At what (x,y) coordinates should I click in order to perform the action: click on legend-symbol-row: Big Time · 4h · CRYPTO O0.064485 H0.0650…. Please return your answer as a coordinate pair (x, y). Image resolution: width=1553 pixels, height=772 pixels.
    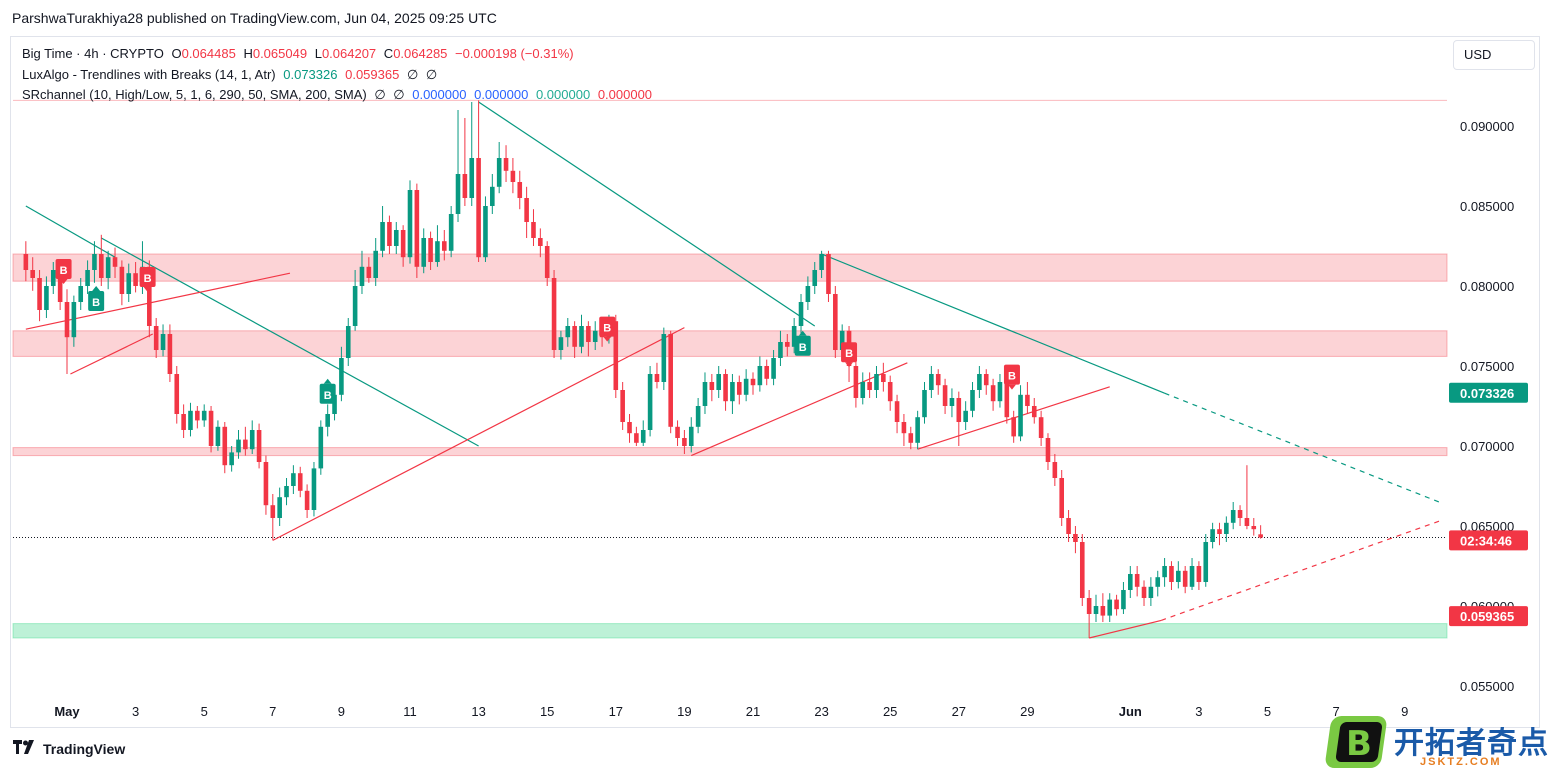
    Looking at the image, I should click on (339, 54).